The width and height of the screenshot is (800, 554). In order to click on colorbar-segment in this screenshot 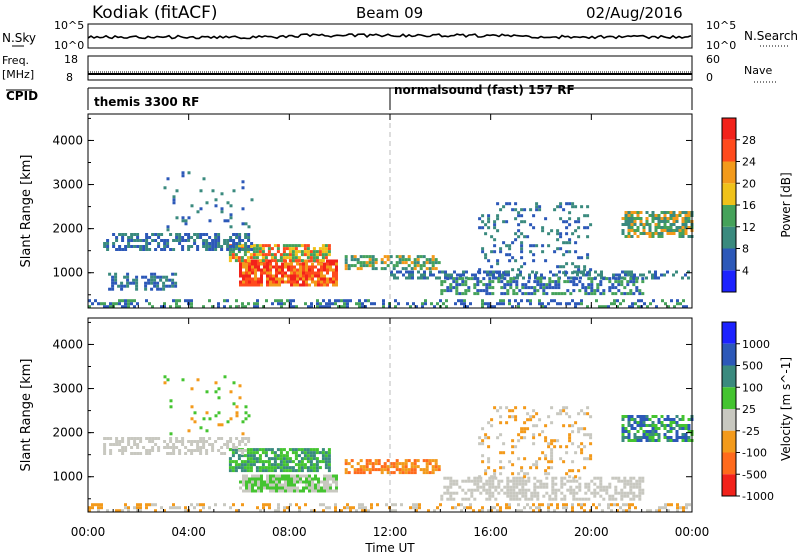, I will do `click(729, 398)`.